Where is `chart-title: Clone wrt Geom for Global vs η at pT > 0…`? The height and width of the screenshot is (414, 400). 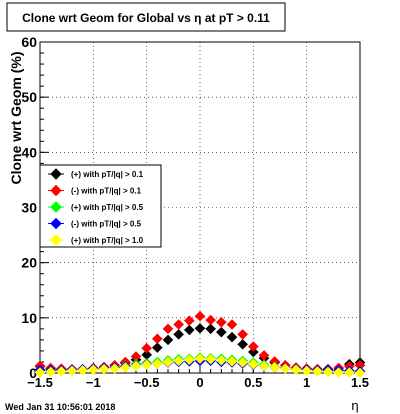
chart-title: Clone wrt Geom for Global vs η at pT > 0… is located at coordinates (146, 18).